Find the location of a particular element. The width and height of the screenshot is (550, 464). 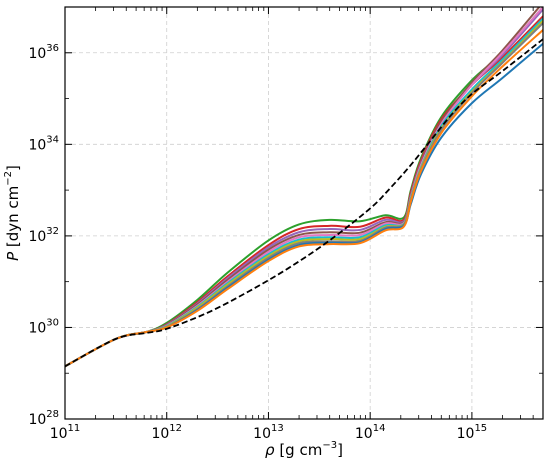

y-tick-label: 1028 is located at coordinates (43, 418).